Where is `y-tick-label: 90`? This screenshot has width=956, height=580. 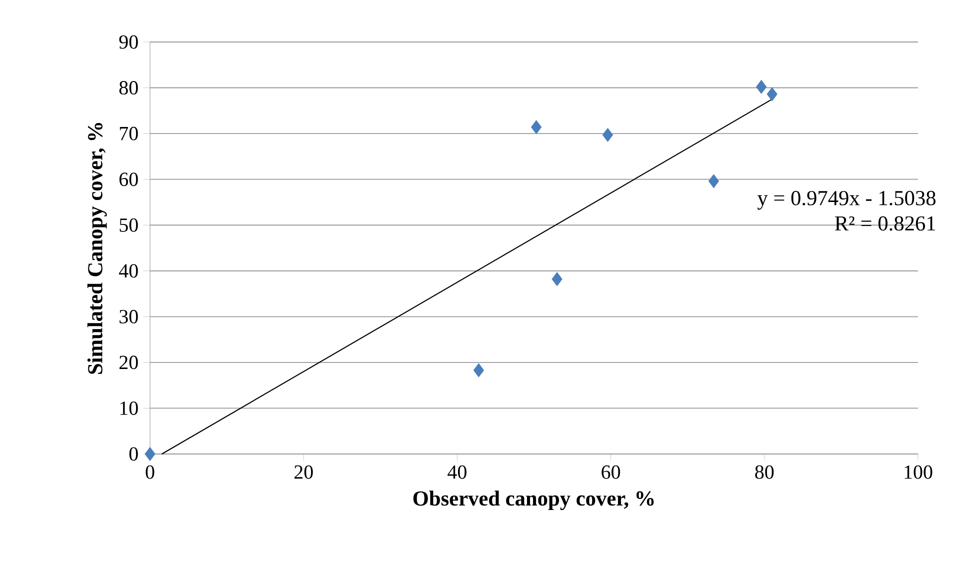
y-tick-label: 90 is located at coordinates (128, 42).